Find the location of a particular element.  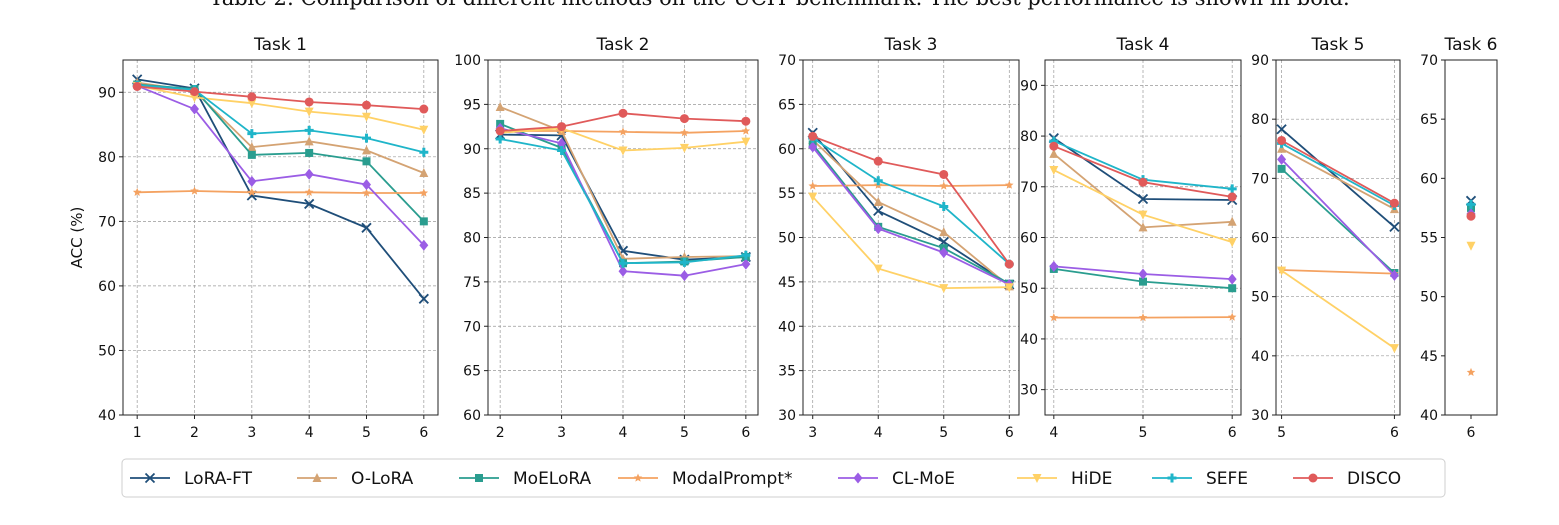

panel-title: Task 3 is located at coordinates (911, 45).